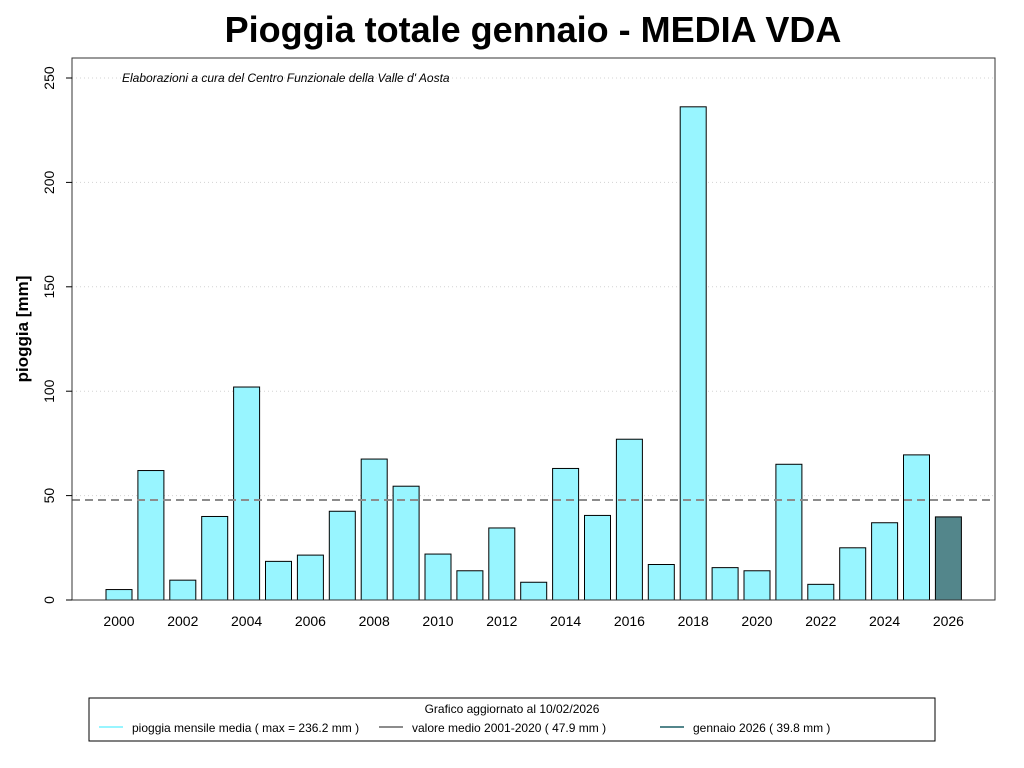 The image size is (1024, 768). I want to click on bar-2021, so click(789, 532).